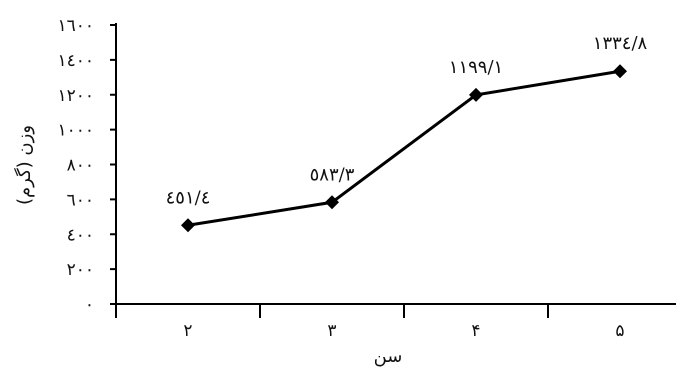 Image resolution: width=688 pixels, height=372 pixels. What do you see at coordinates (80, 235) in the screenshot?
I see `y-tick-label: ٤٠٠` at bounding box center [80, 235].